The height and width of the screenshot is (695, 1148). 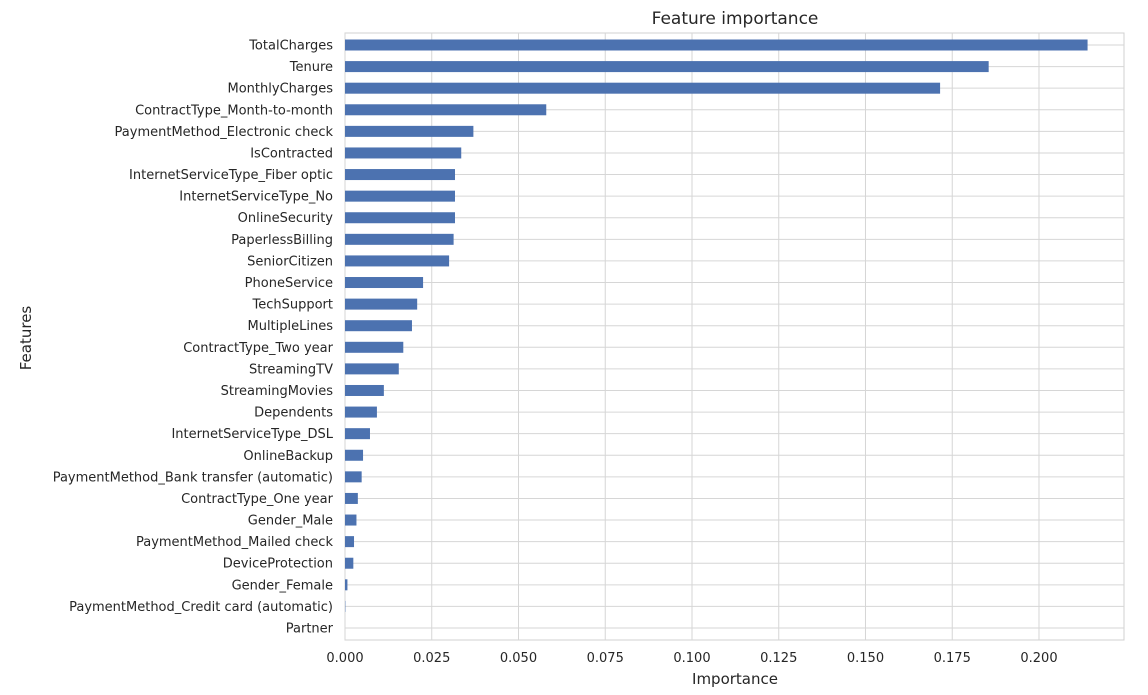 What do you see at coordinates (344, 658) in the screenshot?
I see `x-tick-label: 0.000` at bounding box center [344, 658].